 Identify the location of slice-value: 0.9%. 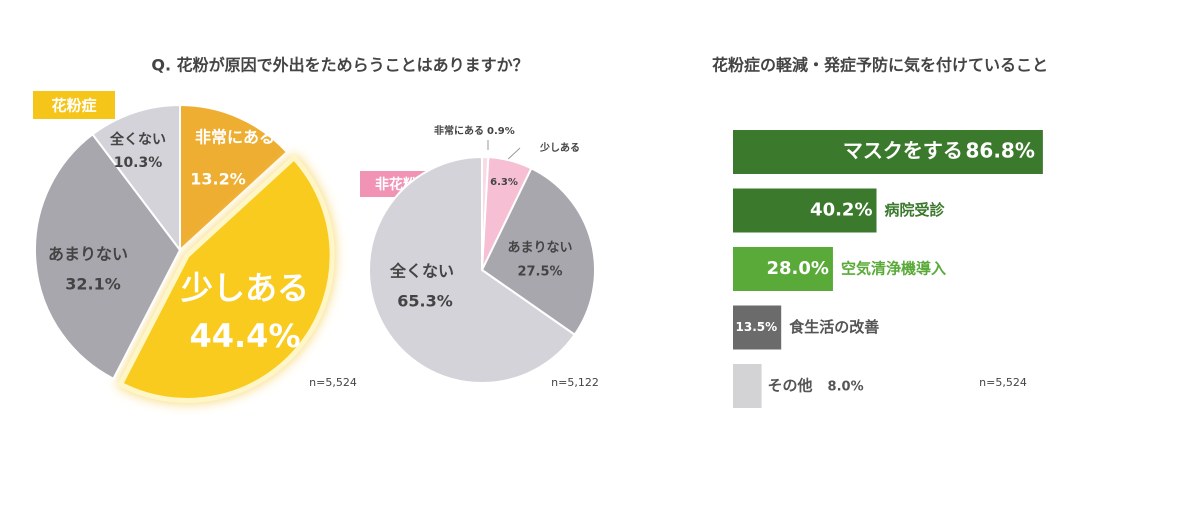
(501, 131).